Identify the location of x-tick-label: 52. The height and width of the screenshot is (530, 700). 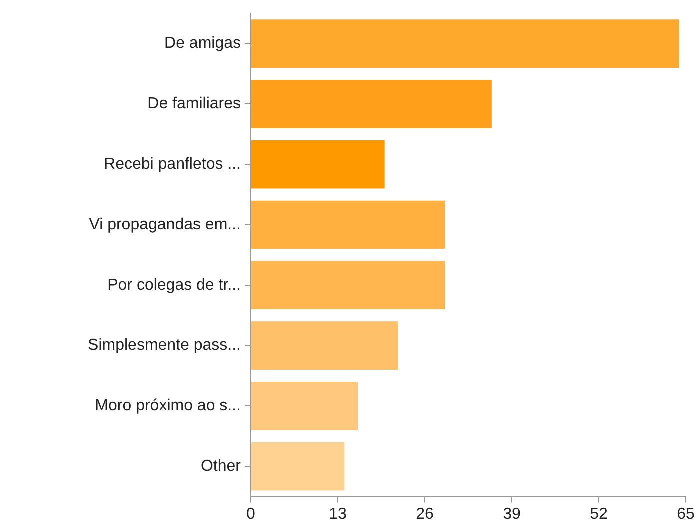
(599, 514).